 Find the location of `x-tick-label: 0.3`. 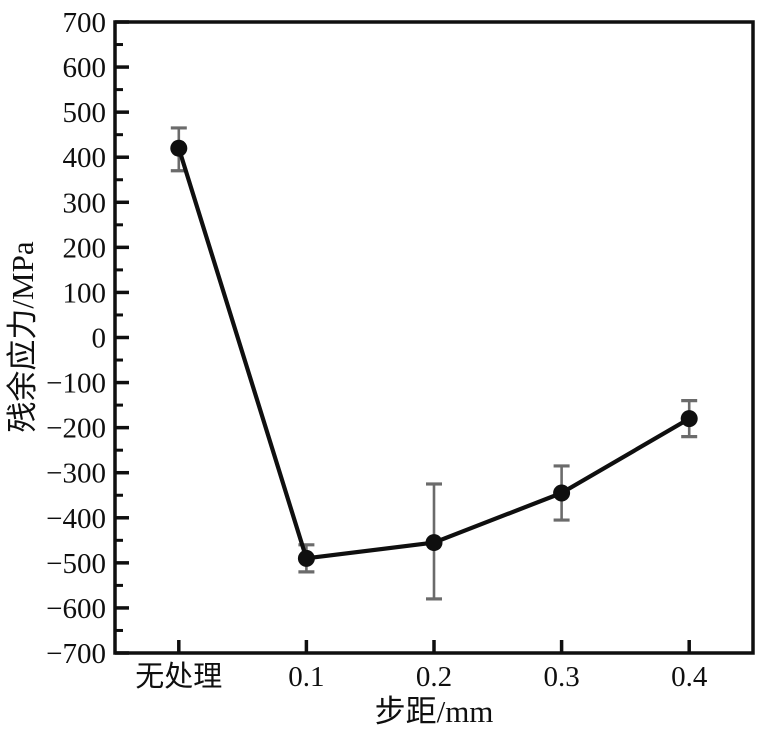

x-tick-label: 0.3 is located at coordinates (561, 677).